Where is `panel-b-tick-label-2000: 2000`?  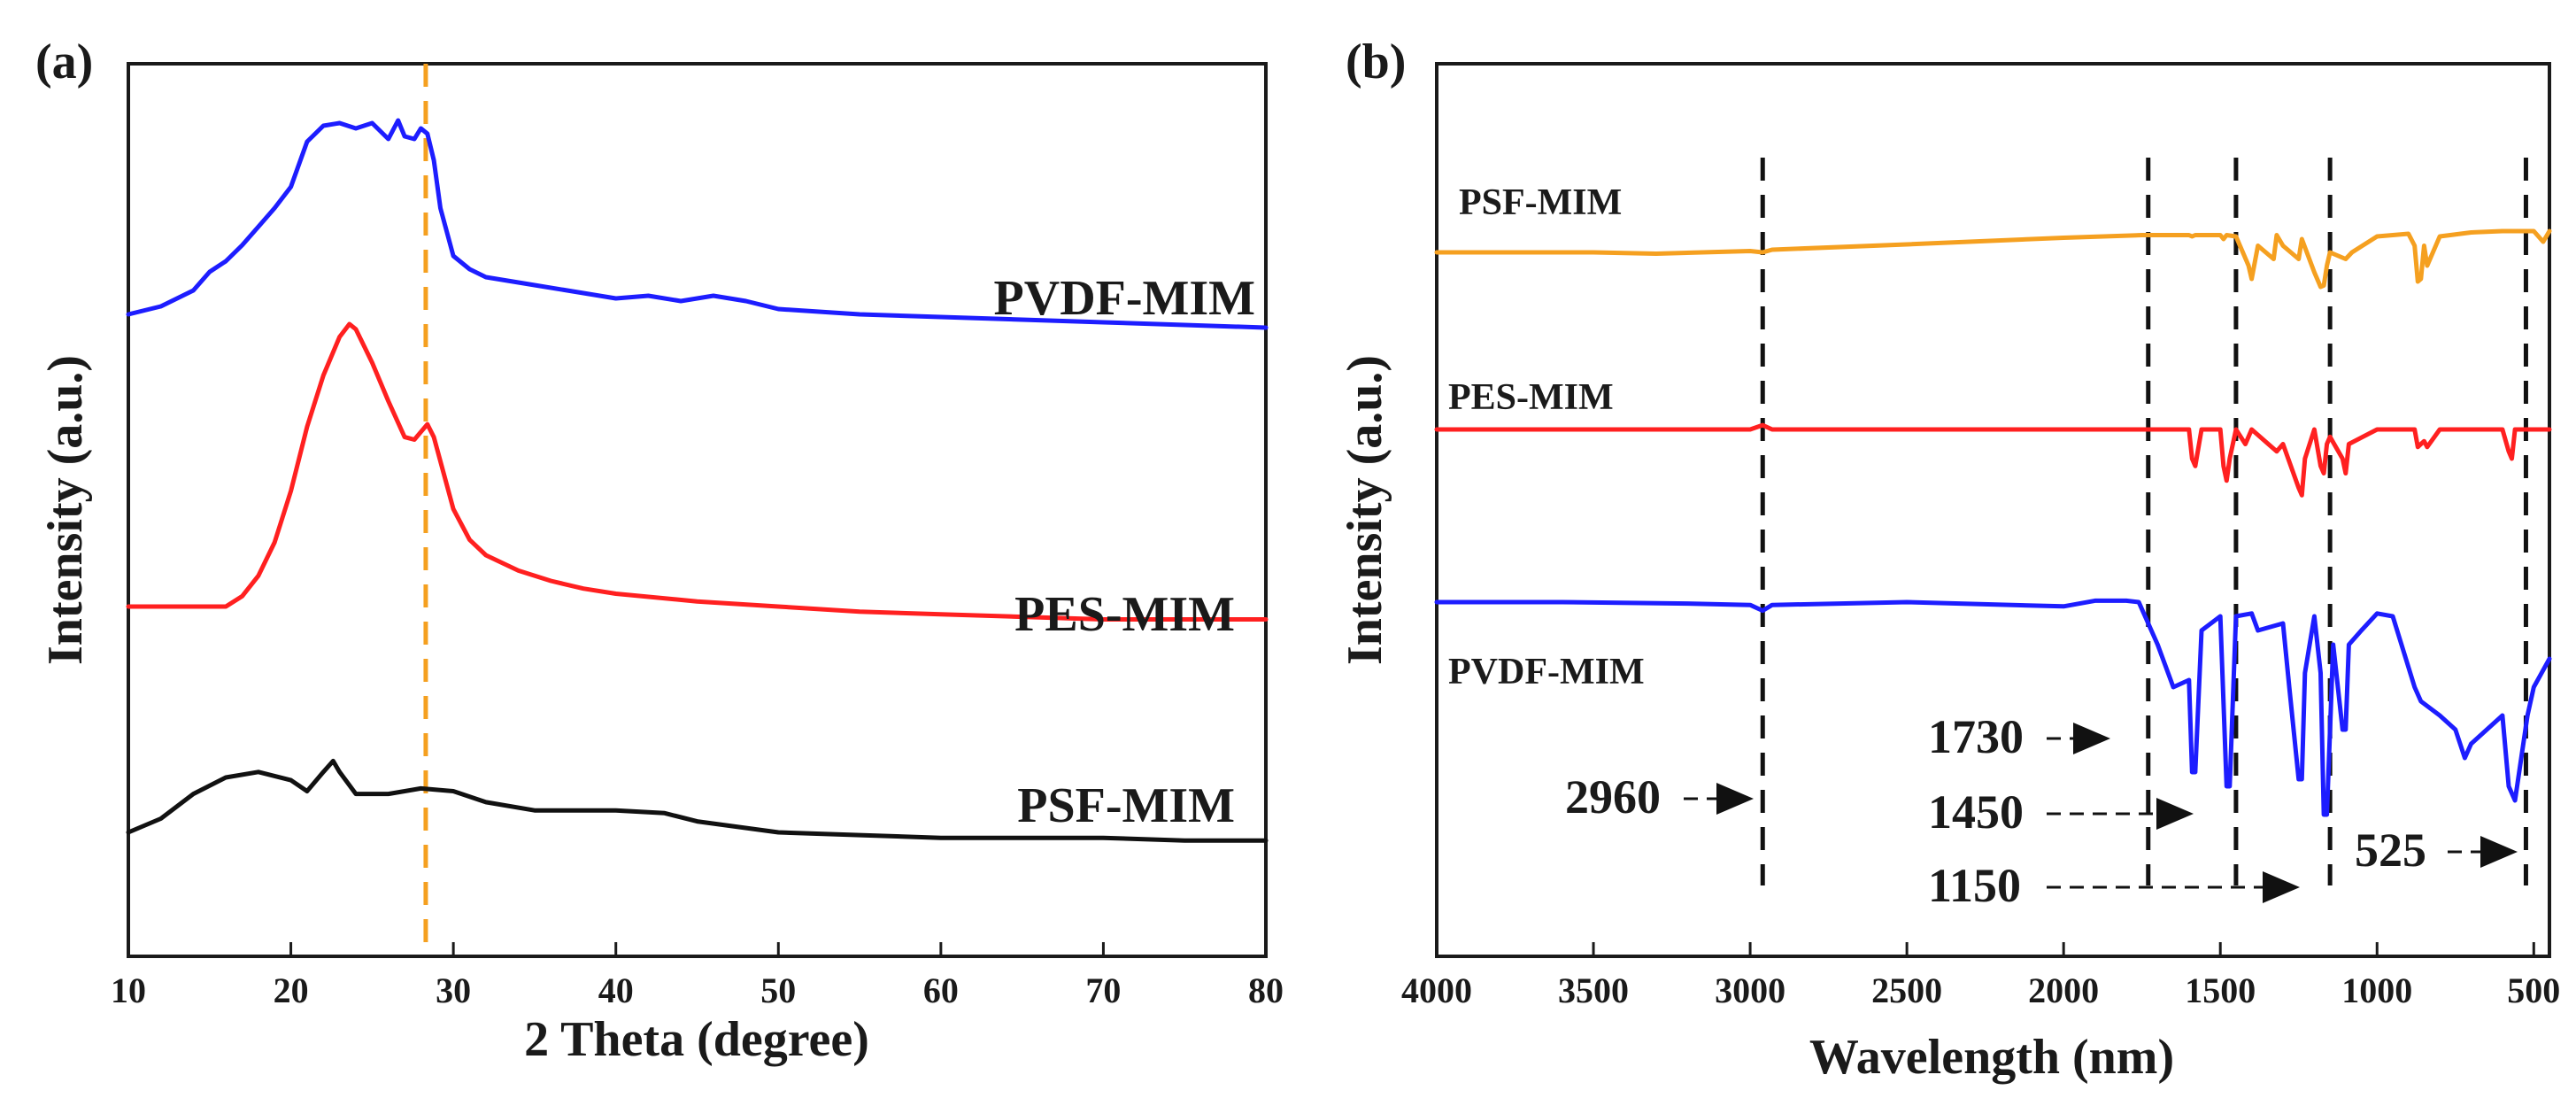 panel-b-tick-label-2000: 2000 is located at coordinates (2063, 990).